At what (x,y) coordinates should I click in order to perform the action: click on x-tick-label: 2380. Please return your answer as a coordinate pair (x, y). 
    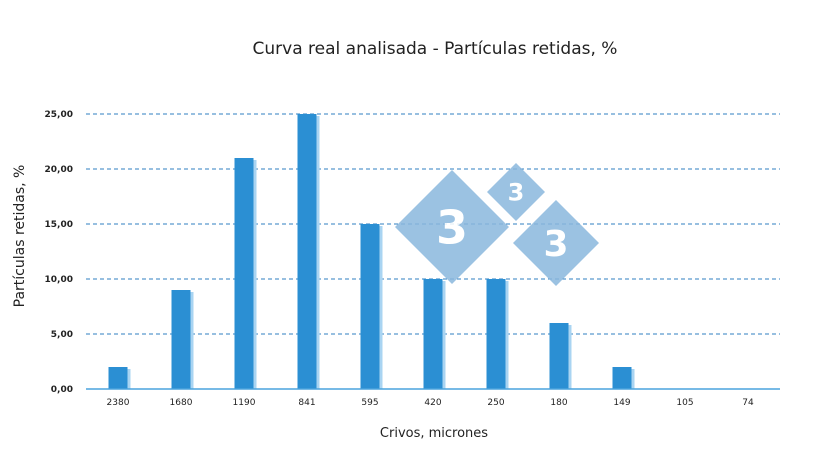
    Looking at the image, I should click on (118, 403).